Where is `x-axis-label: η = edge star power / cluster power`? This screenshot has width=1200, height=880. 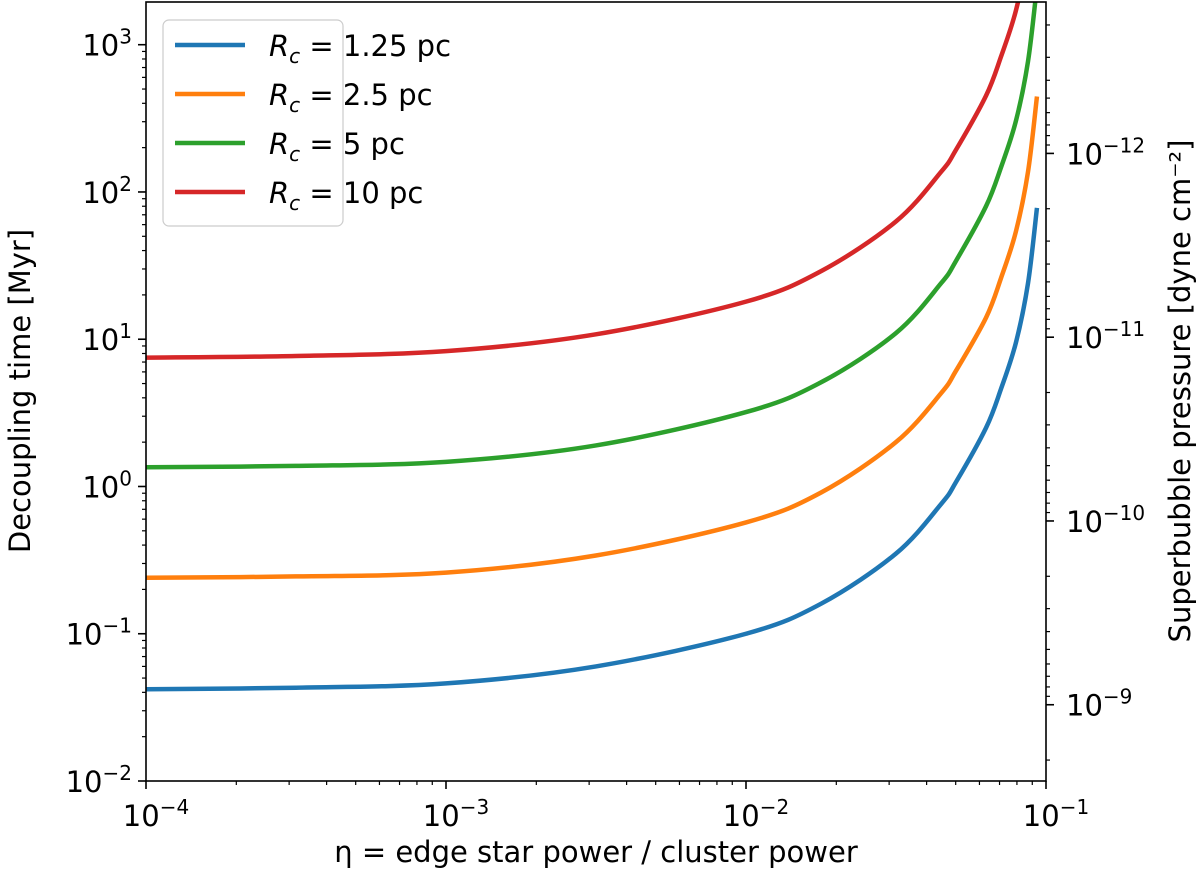 x-axis-label: η = edge star power / cluster power is located at coordinates (596, 852).